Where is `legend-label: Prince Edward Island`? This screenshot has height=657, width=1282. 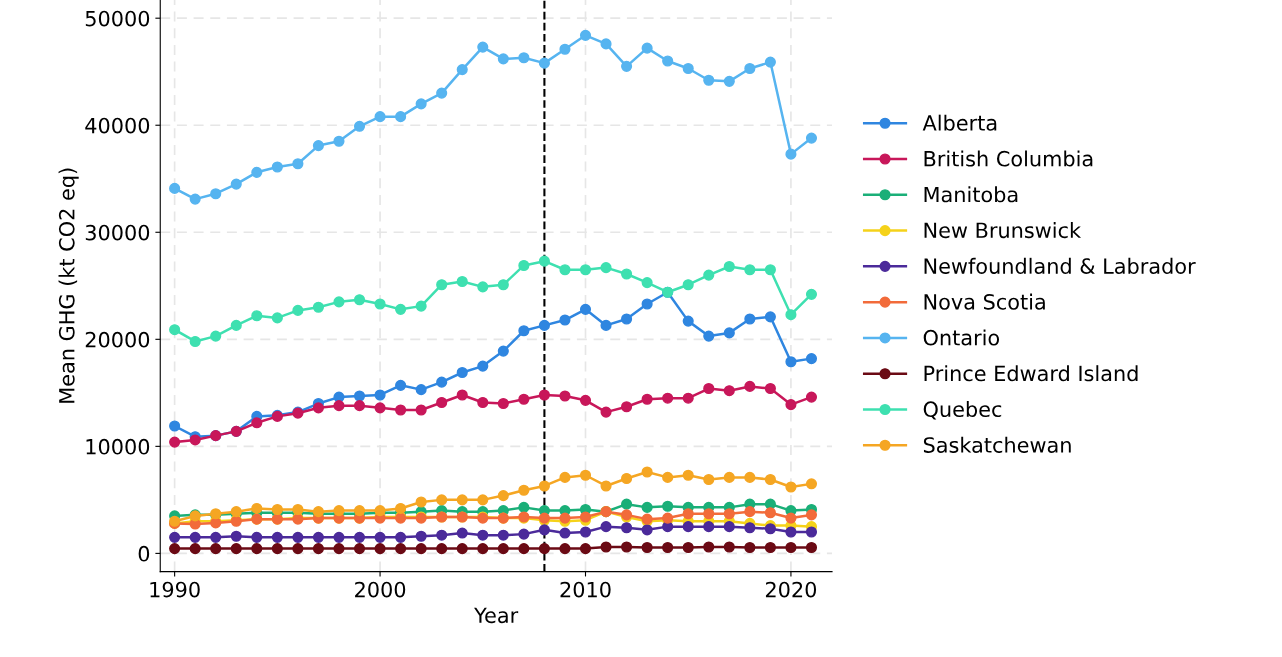 legend-label: Prince Edward Island is located at coordinates (1031, 373).